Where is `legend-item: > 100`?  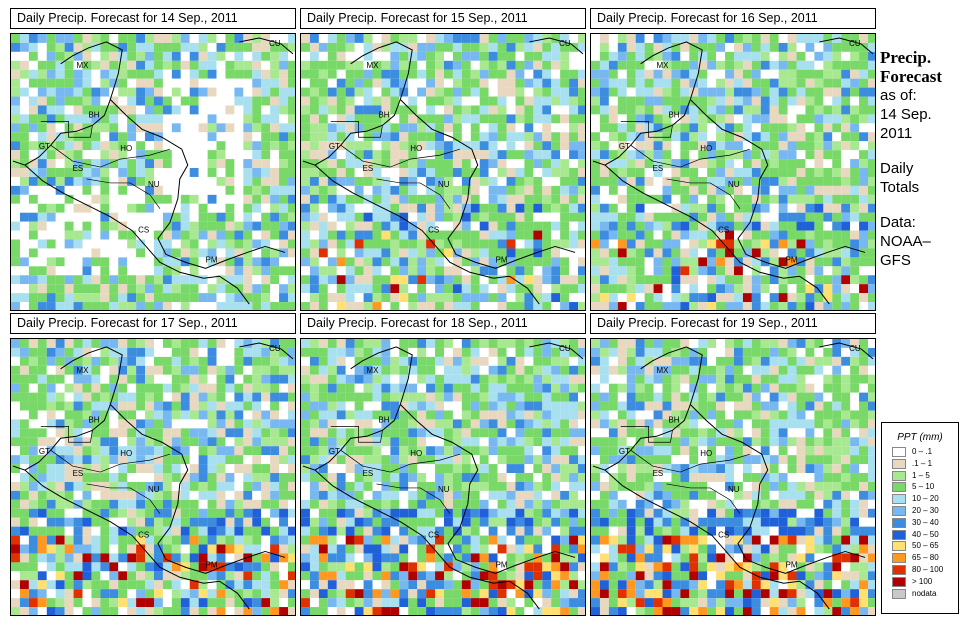
legend-item: > 100 is located at coordinates (920, 582).